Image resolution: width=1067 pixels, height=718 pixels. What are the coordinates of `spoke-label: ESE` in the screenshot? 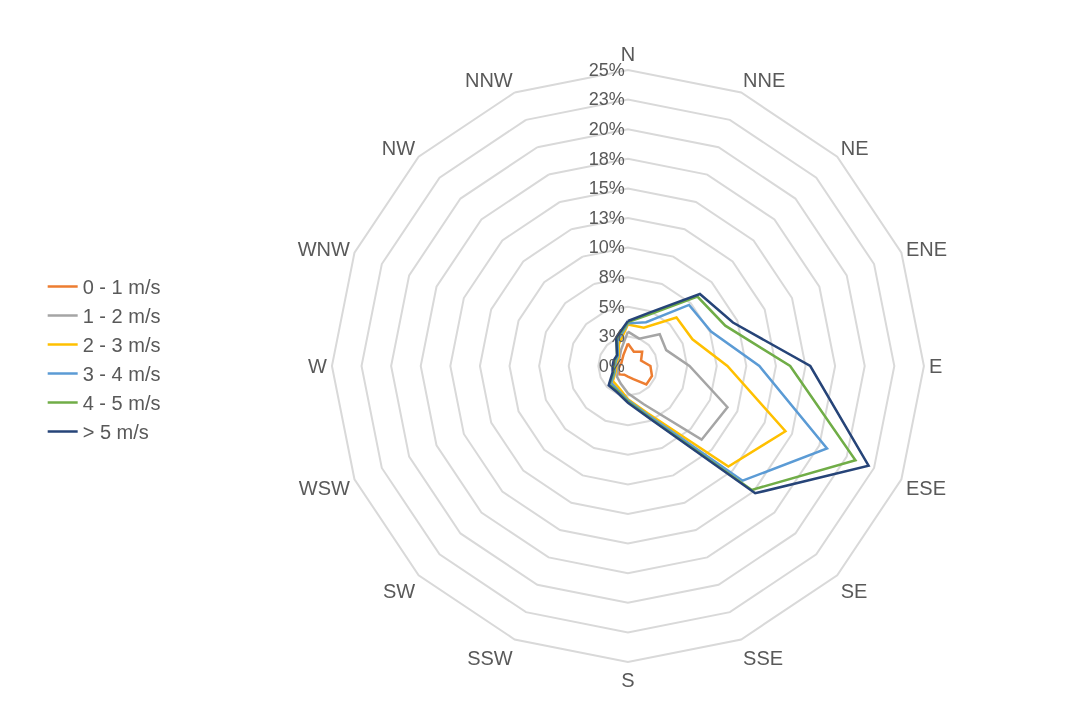 It's located at (926, 488).